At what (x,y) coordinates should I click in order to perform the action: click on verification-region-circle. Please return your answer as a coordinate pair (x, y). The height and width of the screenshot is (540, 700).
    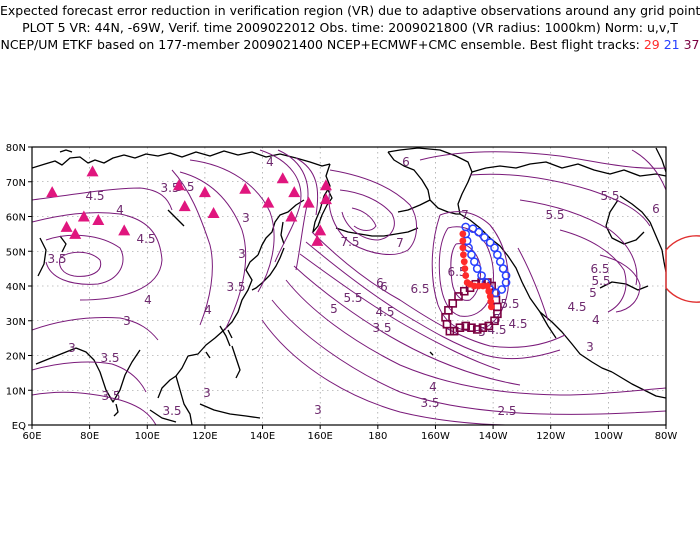
    Looking at the image, I should click on (682, 269).